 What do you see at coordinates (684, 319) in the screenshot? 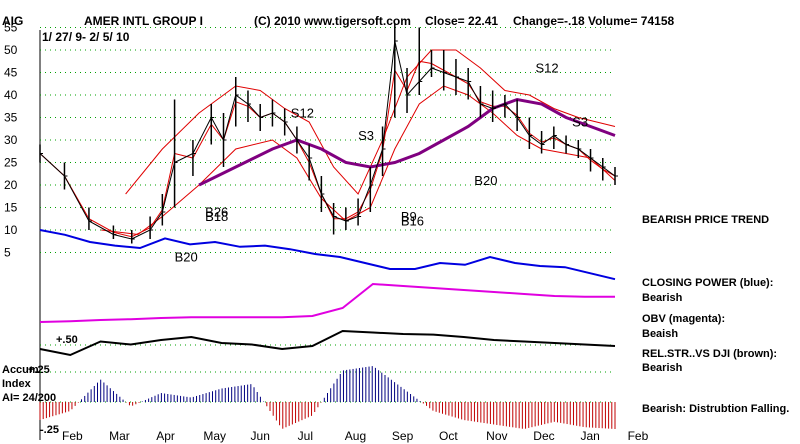
I see `obv-title: OBV (magenta):` at bounding box center [684, 319].